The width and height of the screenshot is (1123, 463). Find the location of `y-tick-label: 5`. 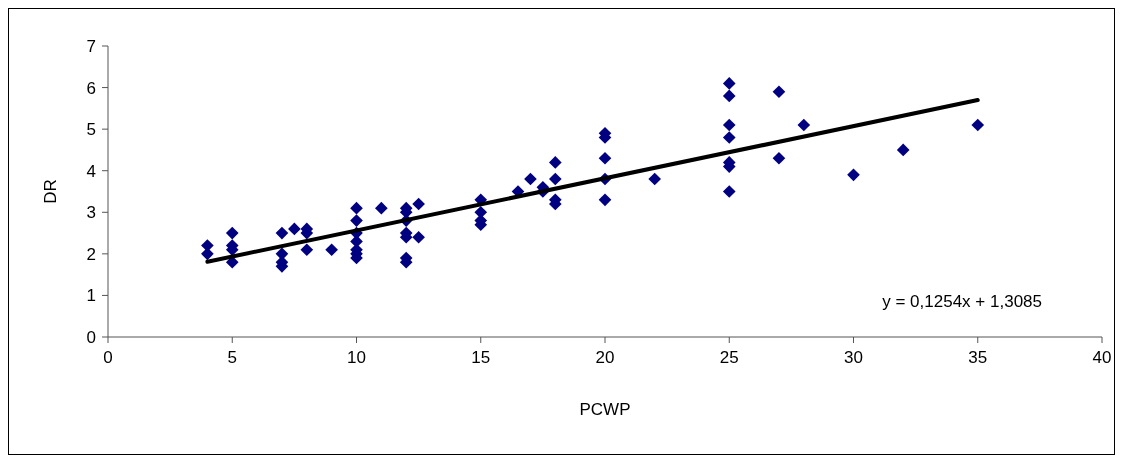

y-tick-label: 5 is located at coordinates (91, 130).